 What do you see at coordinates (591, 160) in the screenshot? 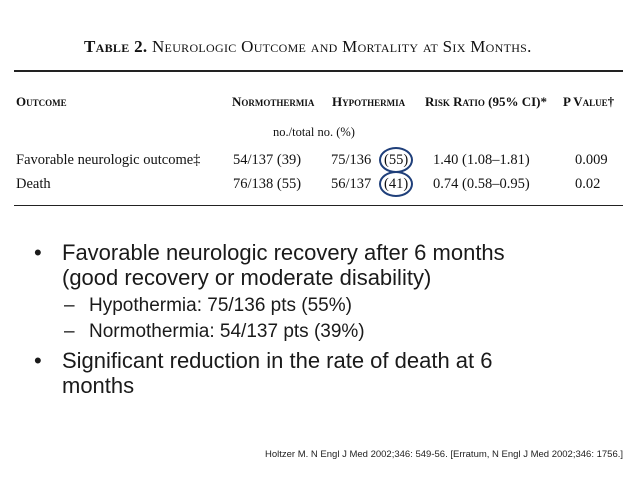
I see `row-p-value: 0.009` at bounding box center [591, 160].